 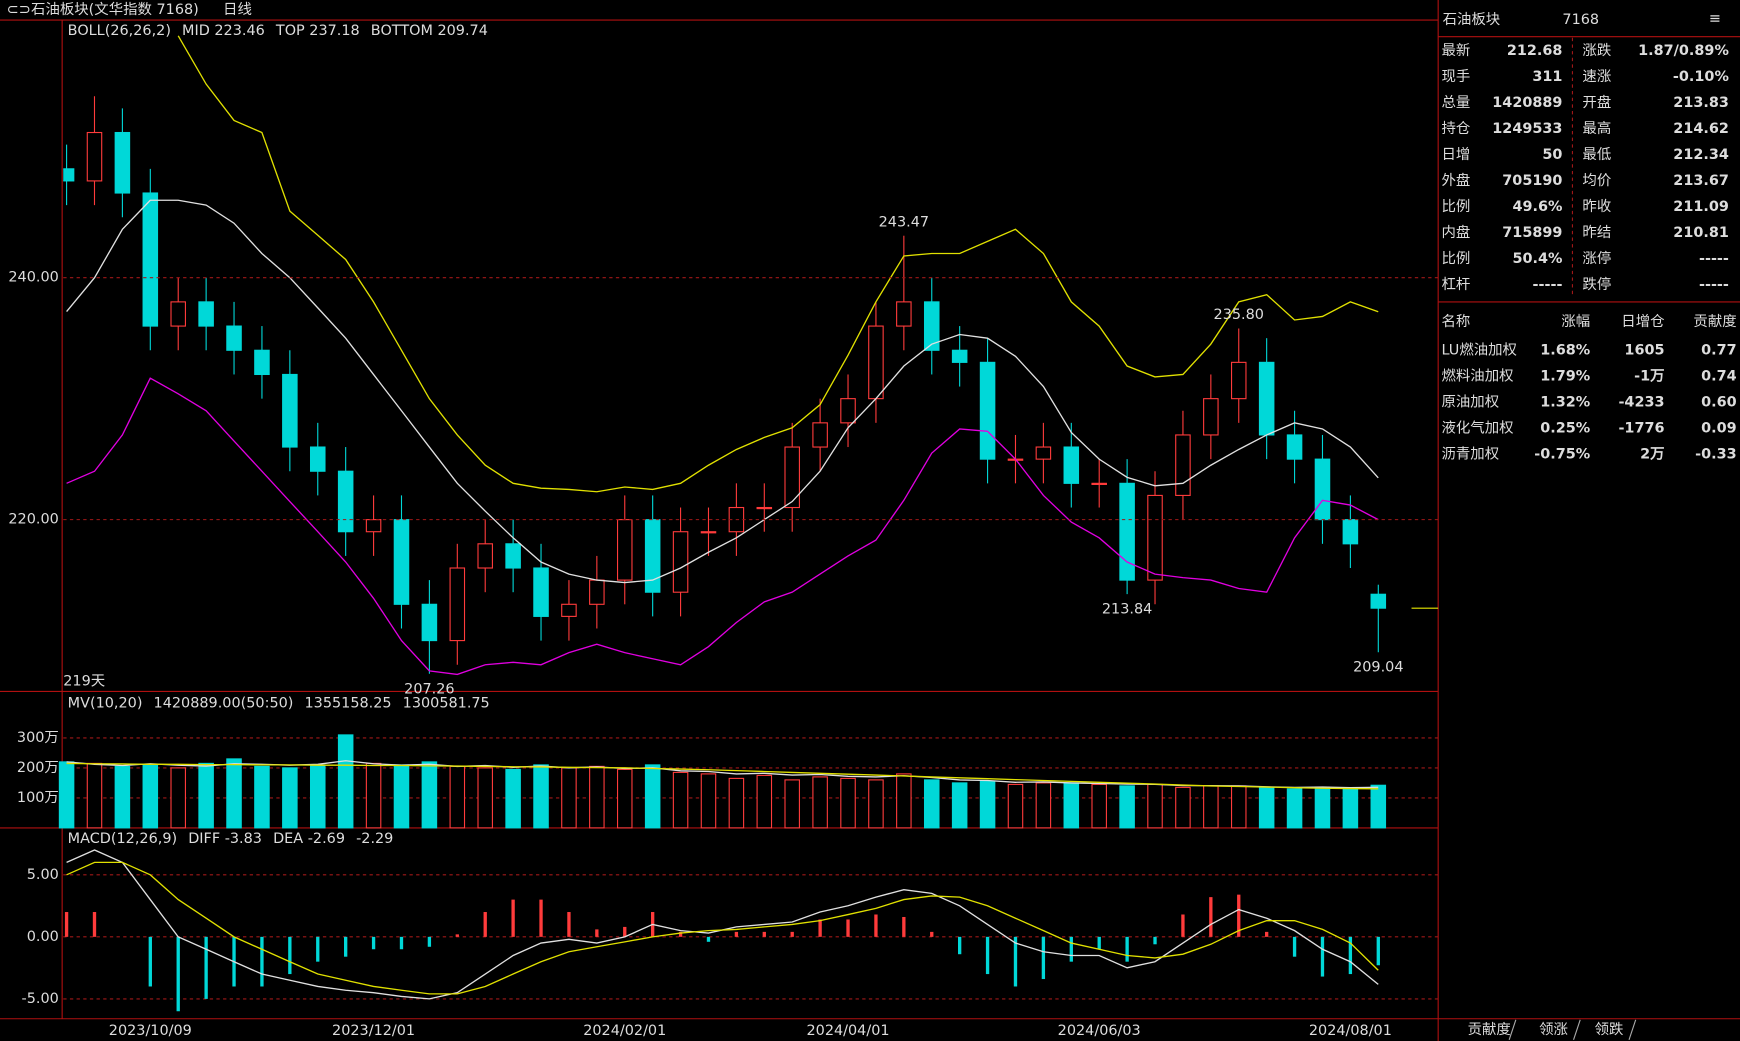 I want to click on bar-count: 219天, so click(x=84, y=681).